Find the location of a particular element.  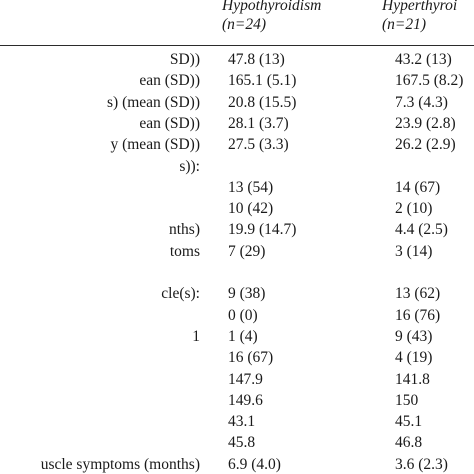

cell-hyperthyroidism: 3.6 (2.3) is located at coordinates (421, 464).